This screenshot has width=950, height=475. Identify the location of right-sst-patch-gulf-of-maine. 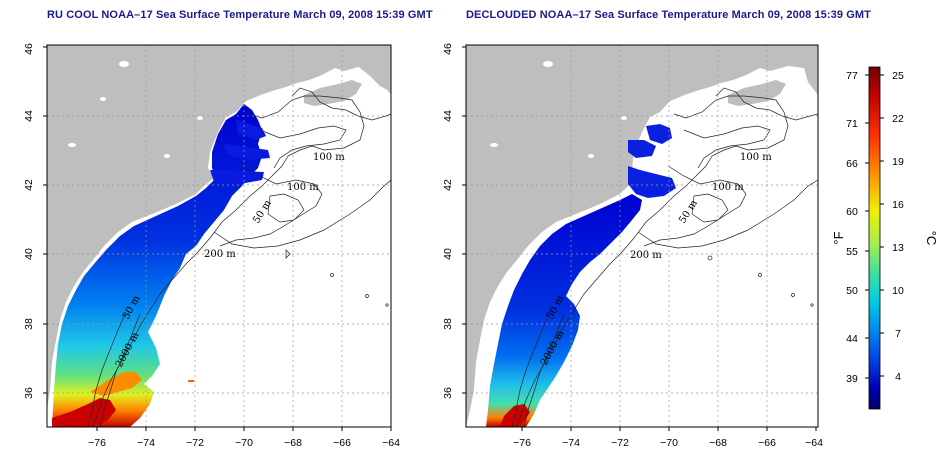
(652, 182).